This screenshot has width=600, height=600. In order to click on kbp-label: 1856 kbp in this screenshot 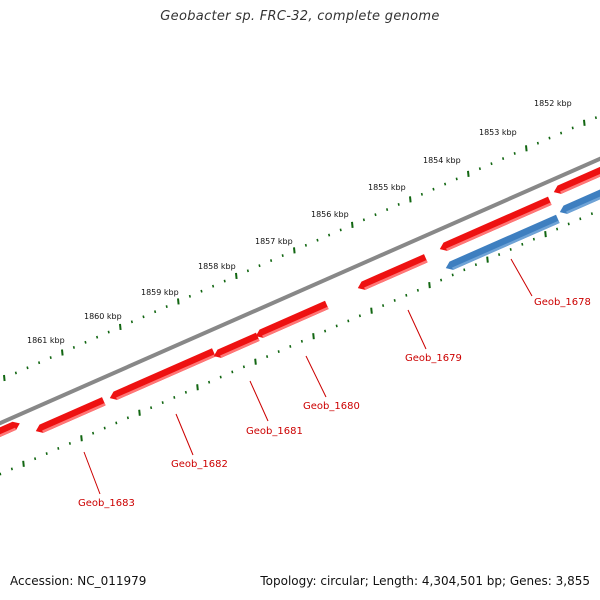, I will do `click(330, 214)`.